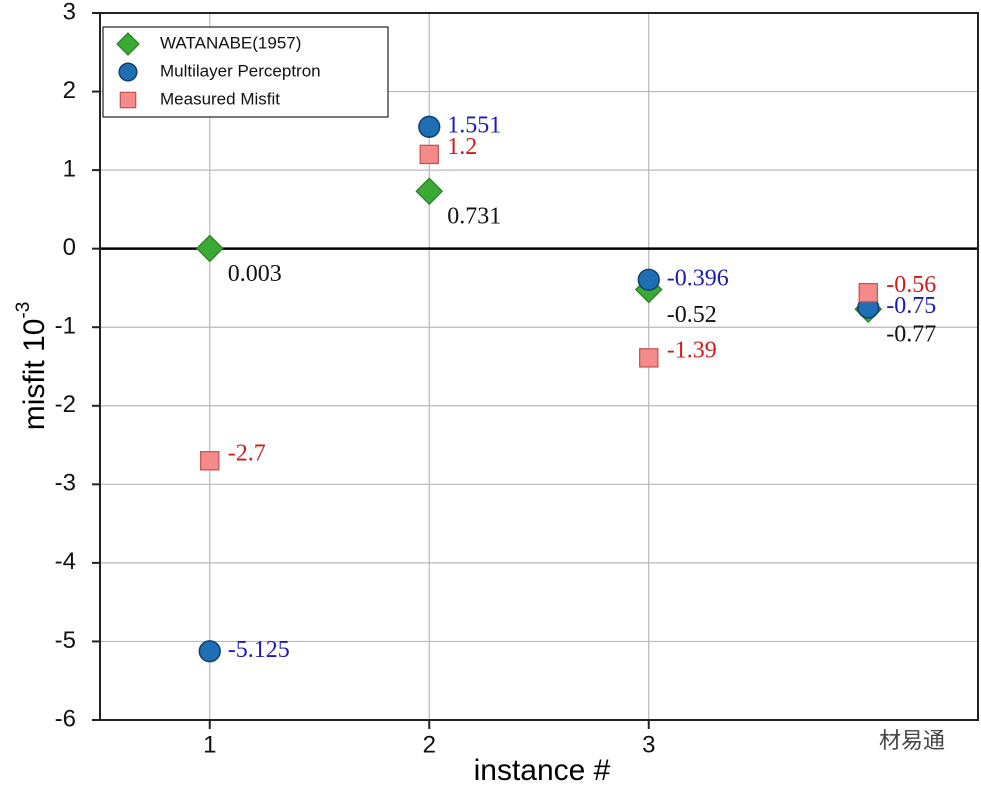 The height and width of the screenshot is (786, 981). What do you see at coordinates (240, 70) in the screenshot?
I see `legend-label: Multilayer Perceptron` at bounding box center [240, 70].